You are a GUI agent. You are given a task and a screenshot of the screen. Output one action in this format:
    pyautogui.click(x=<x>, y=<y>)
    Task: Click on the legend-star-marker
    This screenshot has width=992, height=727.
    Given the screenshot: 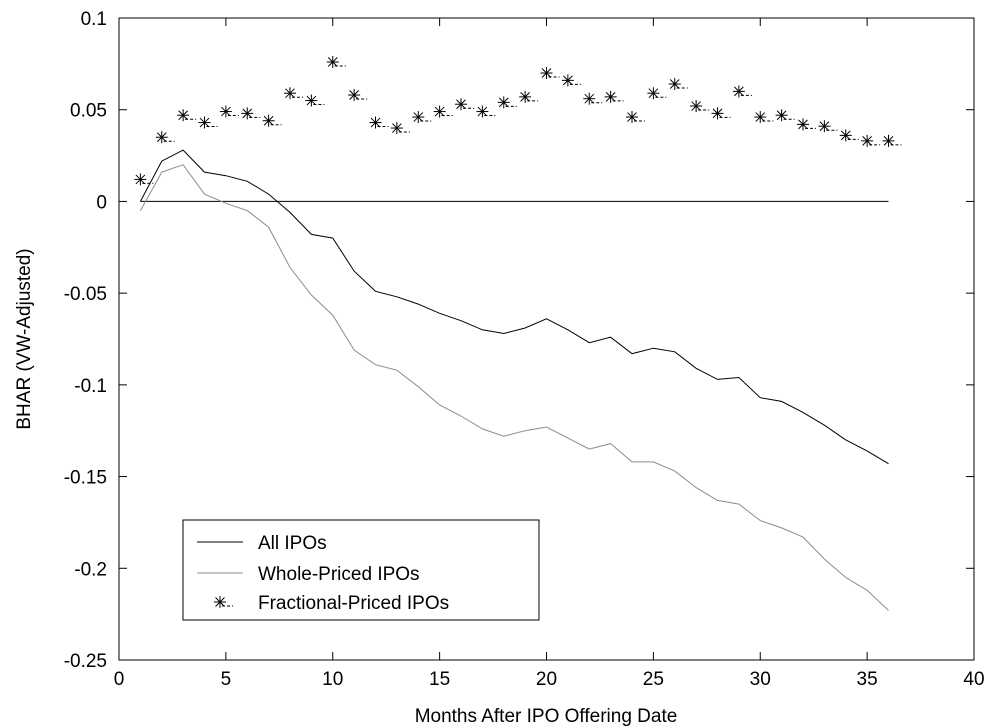 What is the action you would take?
    pyautogui.click(x=223, y=602)
    